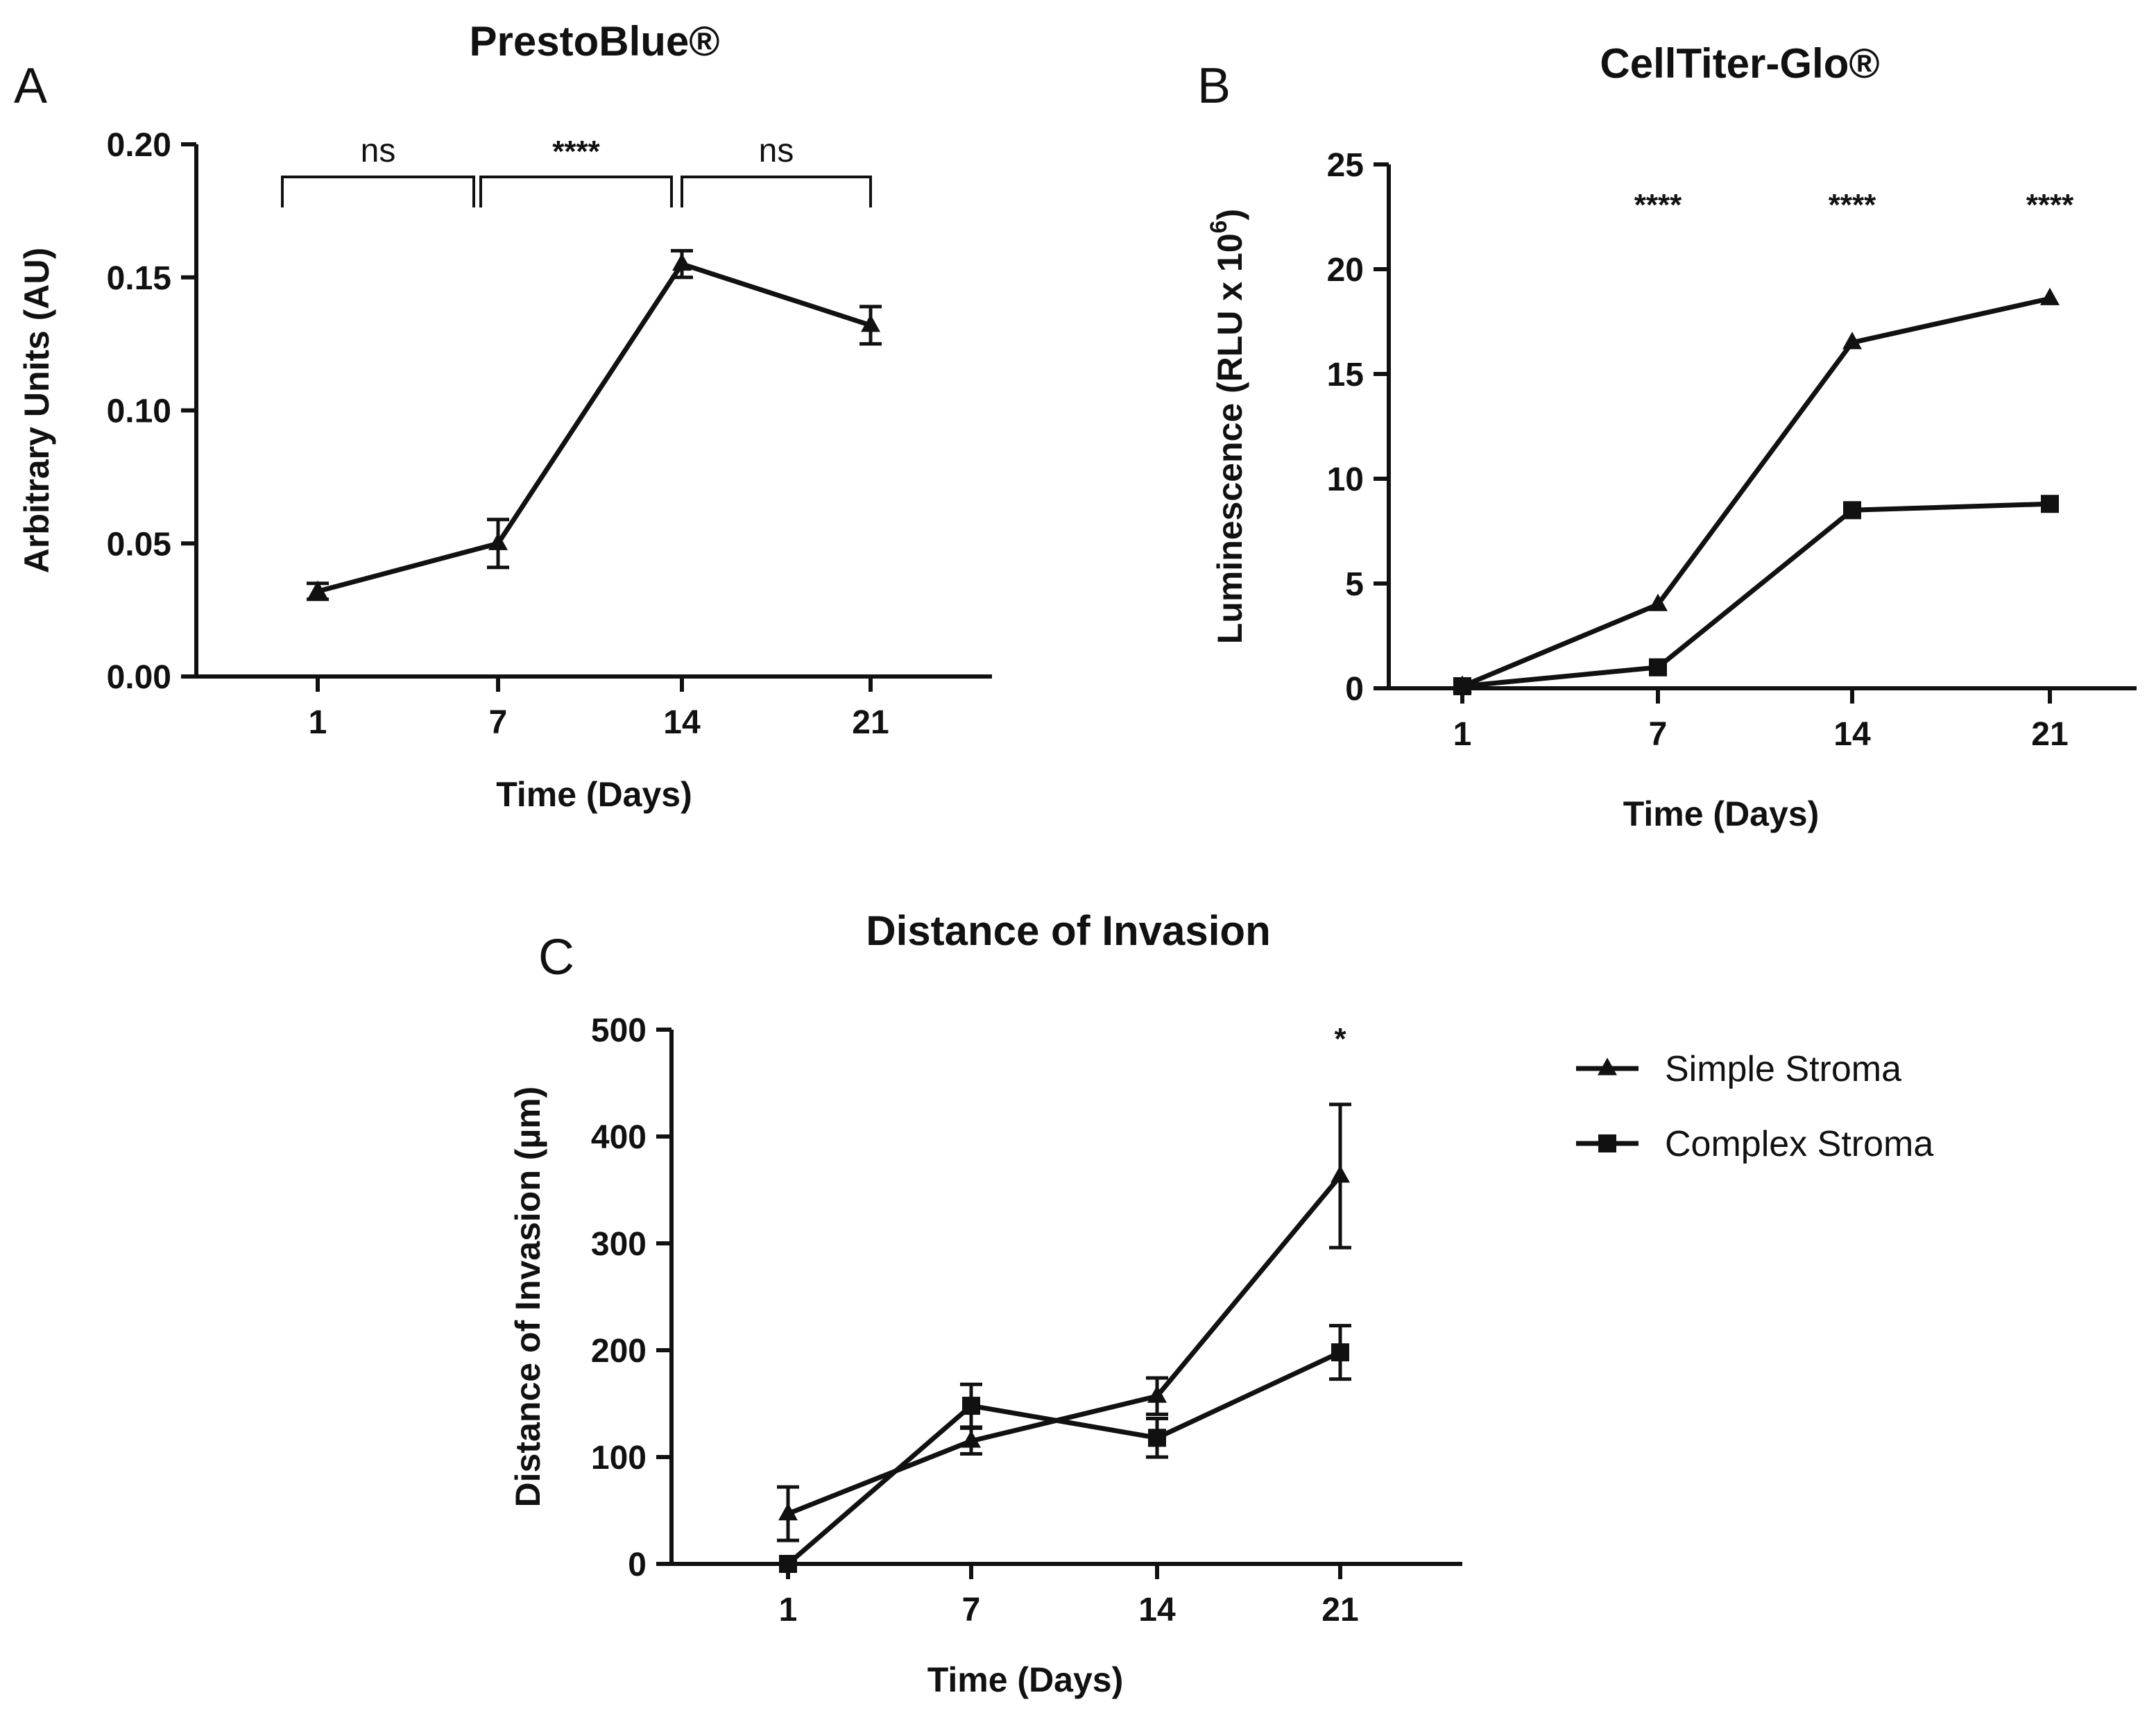 The width and height of the screenshot is (2156, 1711). Describe the element at coordinates (139, 278) in the screenshot. I see `y-tick-label: 0.15` at that location.